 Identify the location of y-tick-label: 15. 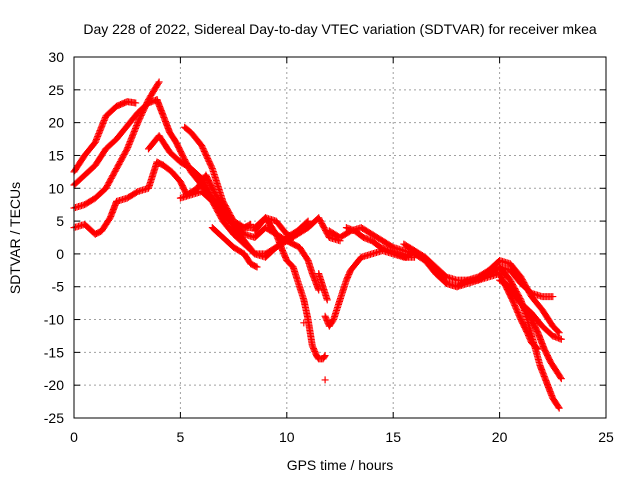
(56, 155).